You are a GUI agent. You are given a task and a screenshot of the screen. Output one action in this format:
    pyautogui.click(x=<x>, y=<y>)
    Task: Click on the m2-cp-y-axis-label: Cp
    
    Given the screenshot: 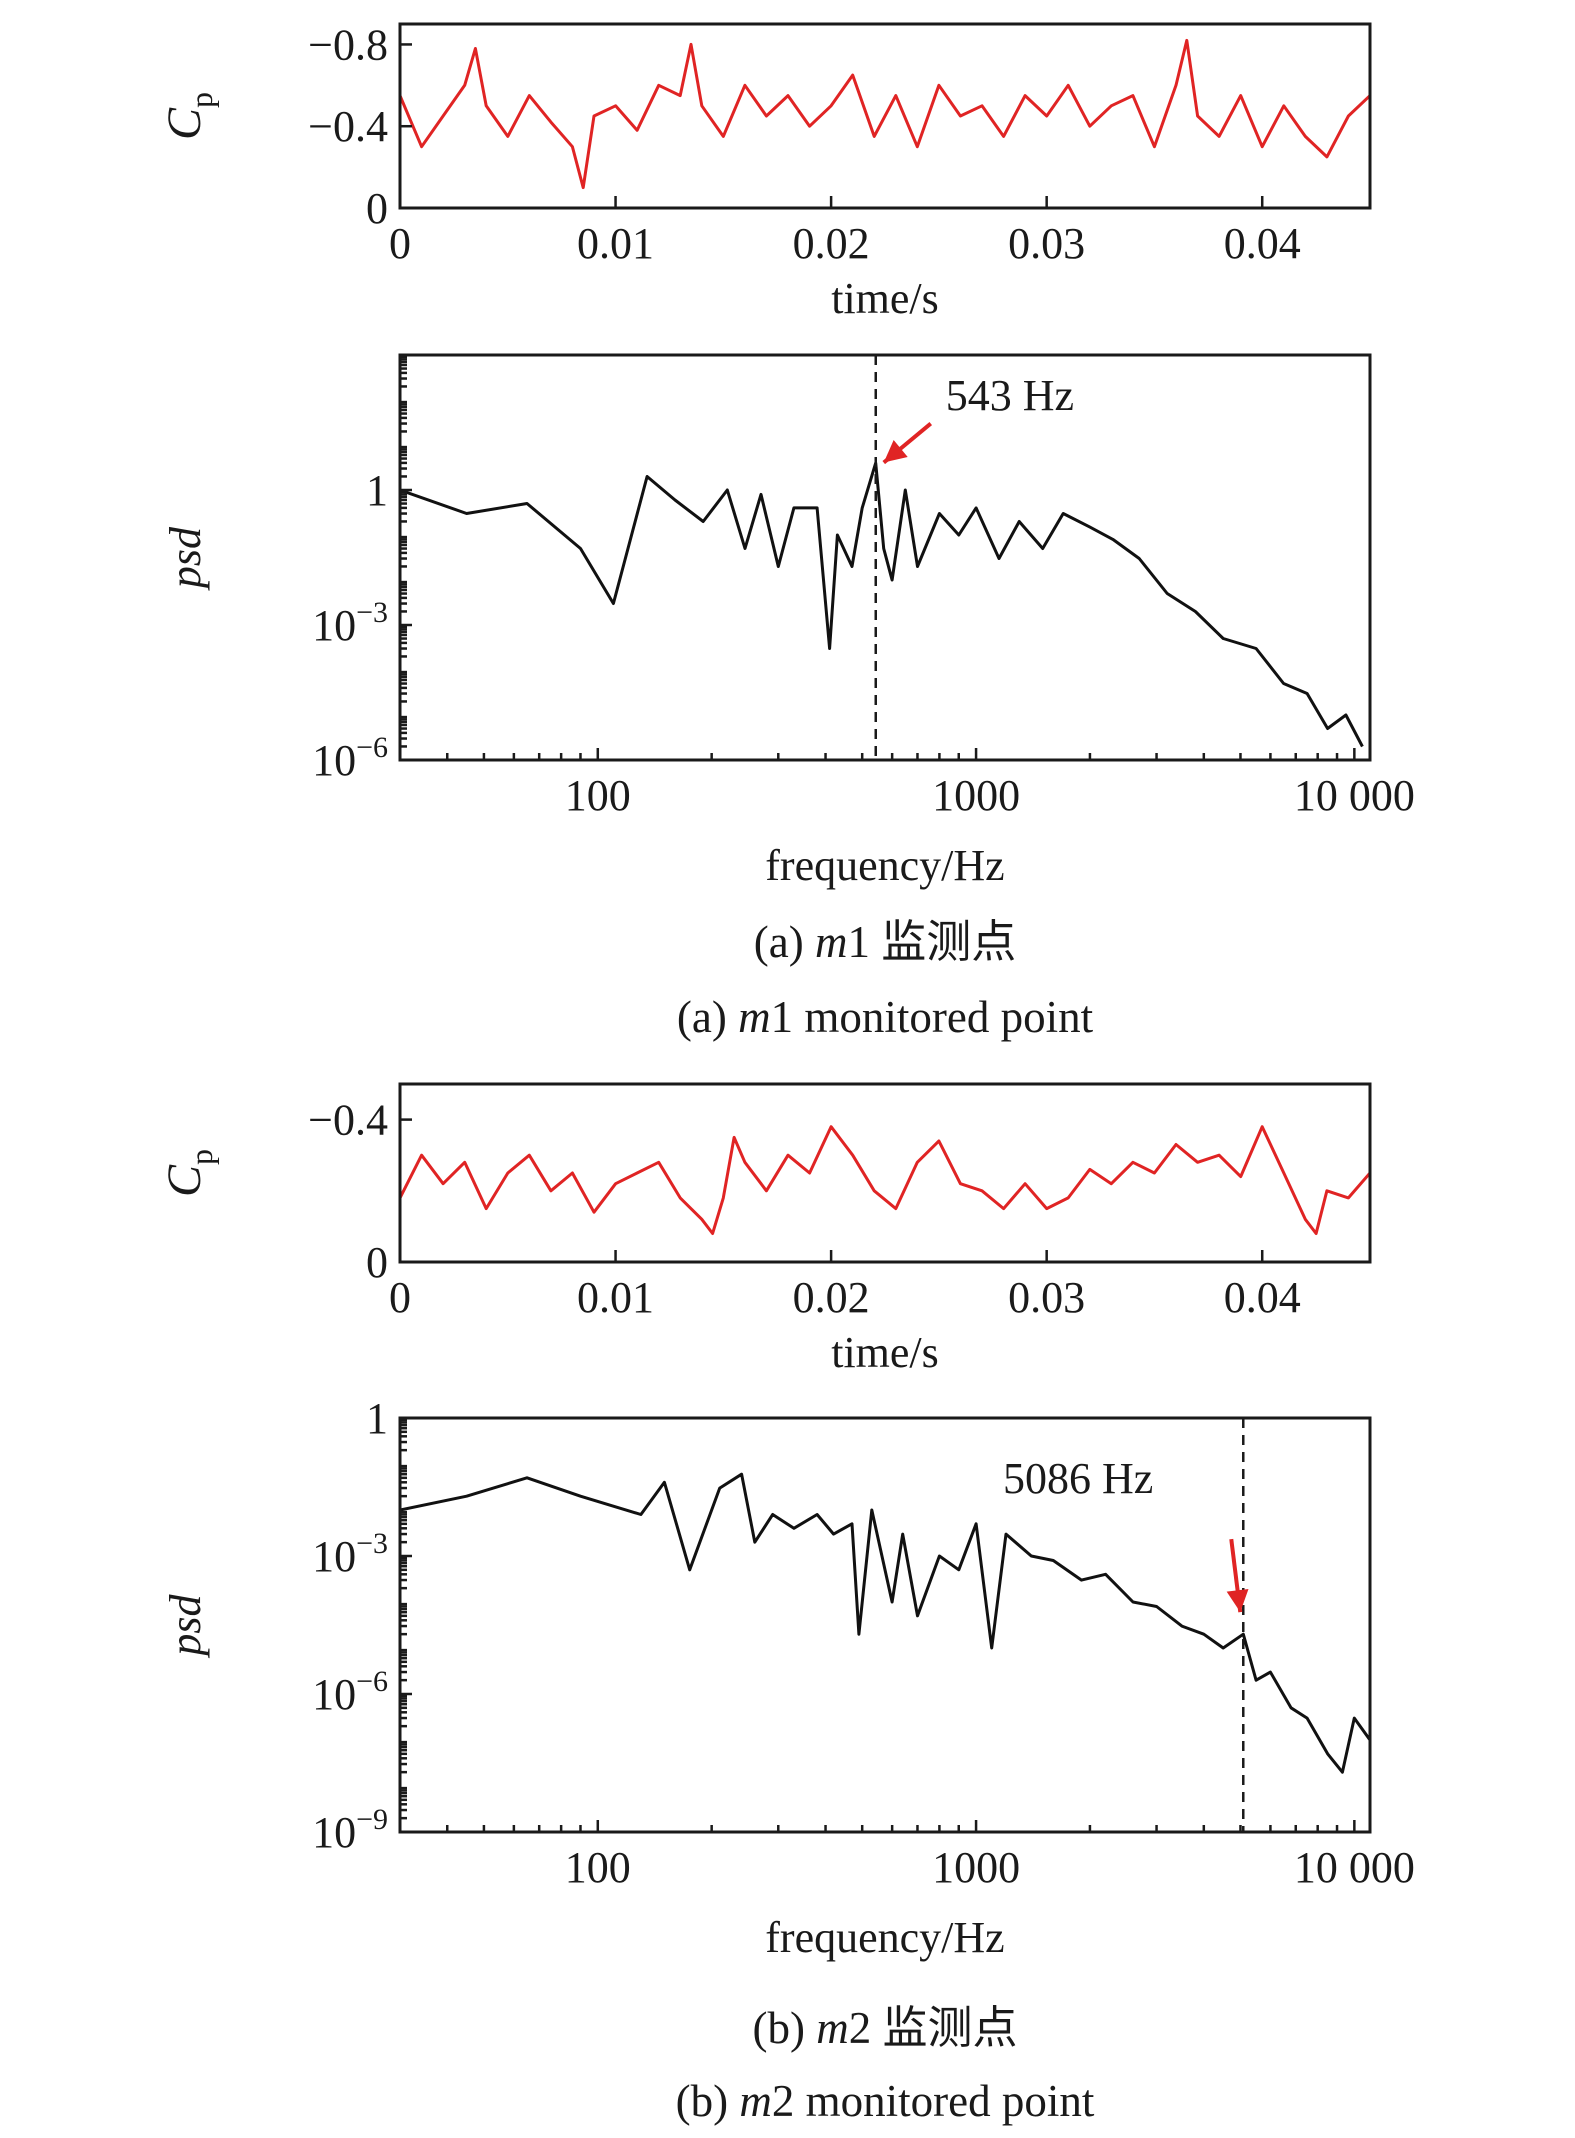 What is the action you would take?
    pyautogui.click(x=188, y=1173)
    